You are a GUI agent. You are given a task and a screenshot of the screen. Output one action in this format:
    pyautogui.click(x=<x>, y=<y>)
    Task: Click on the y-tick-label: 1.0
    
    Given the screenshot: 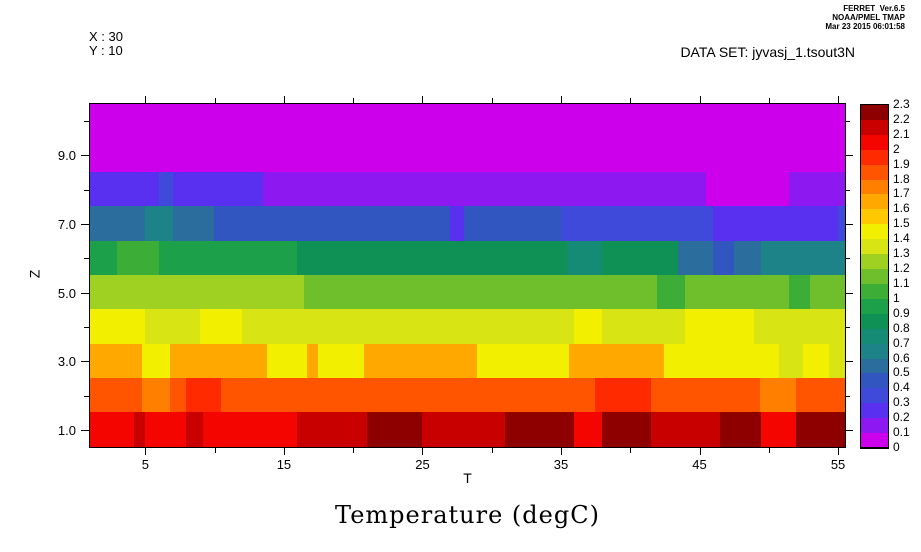 What is the action you would take?
    pyautogui.click(x=66, y=430)
    